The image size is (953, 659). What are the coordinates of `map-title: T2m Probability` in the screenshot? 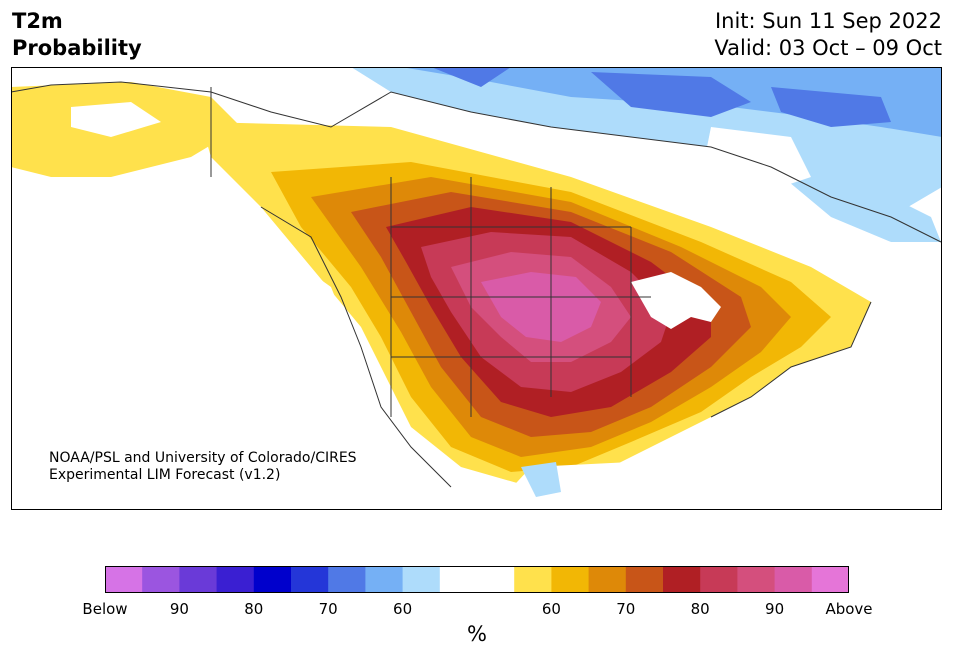 It's located at (77, 35).